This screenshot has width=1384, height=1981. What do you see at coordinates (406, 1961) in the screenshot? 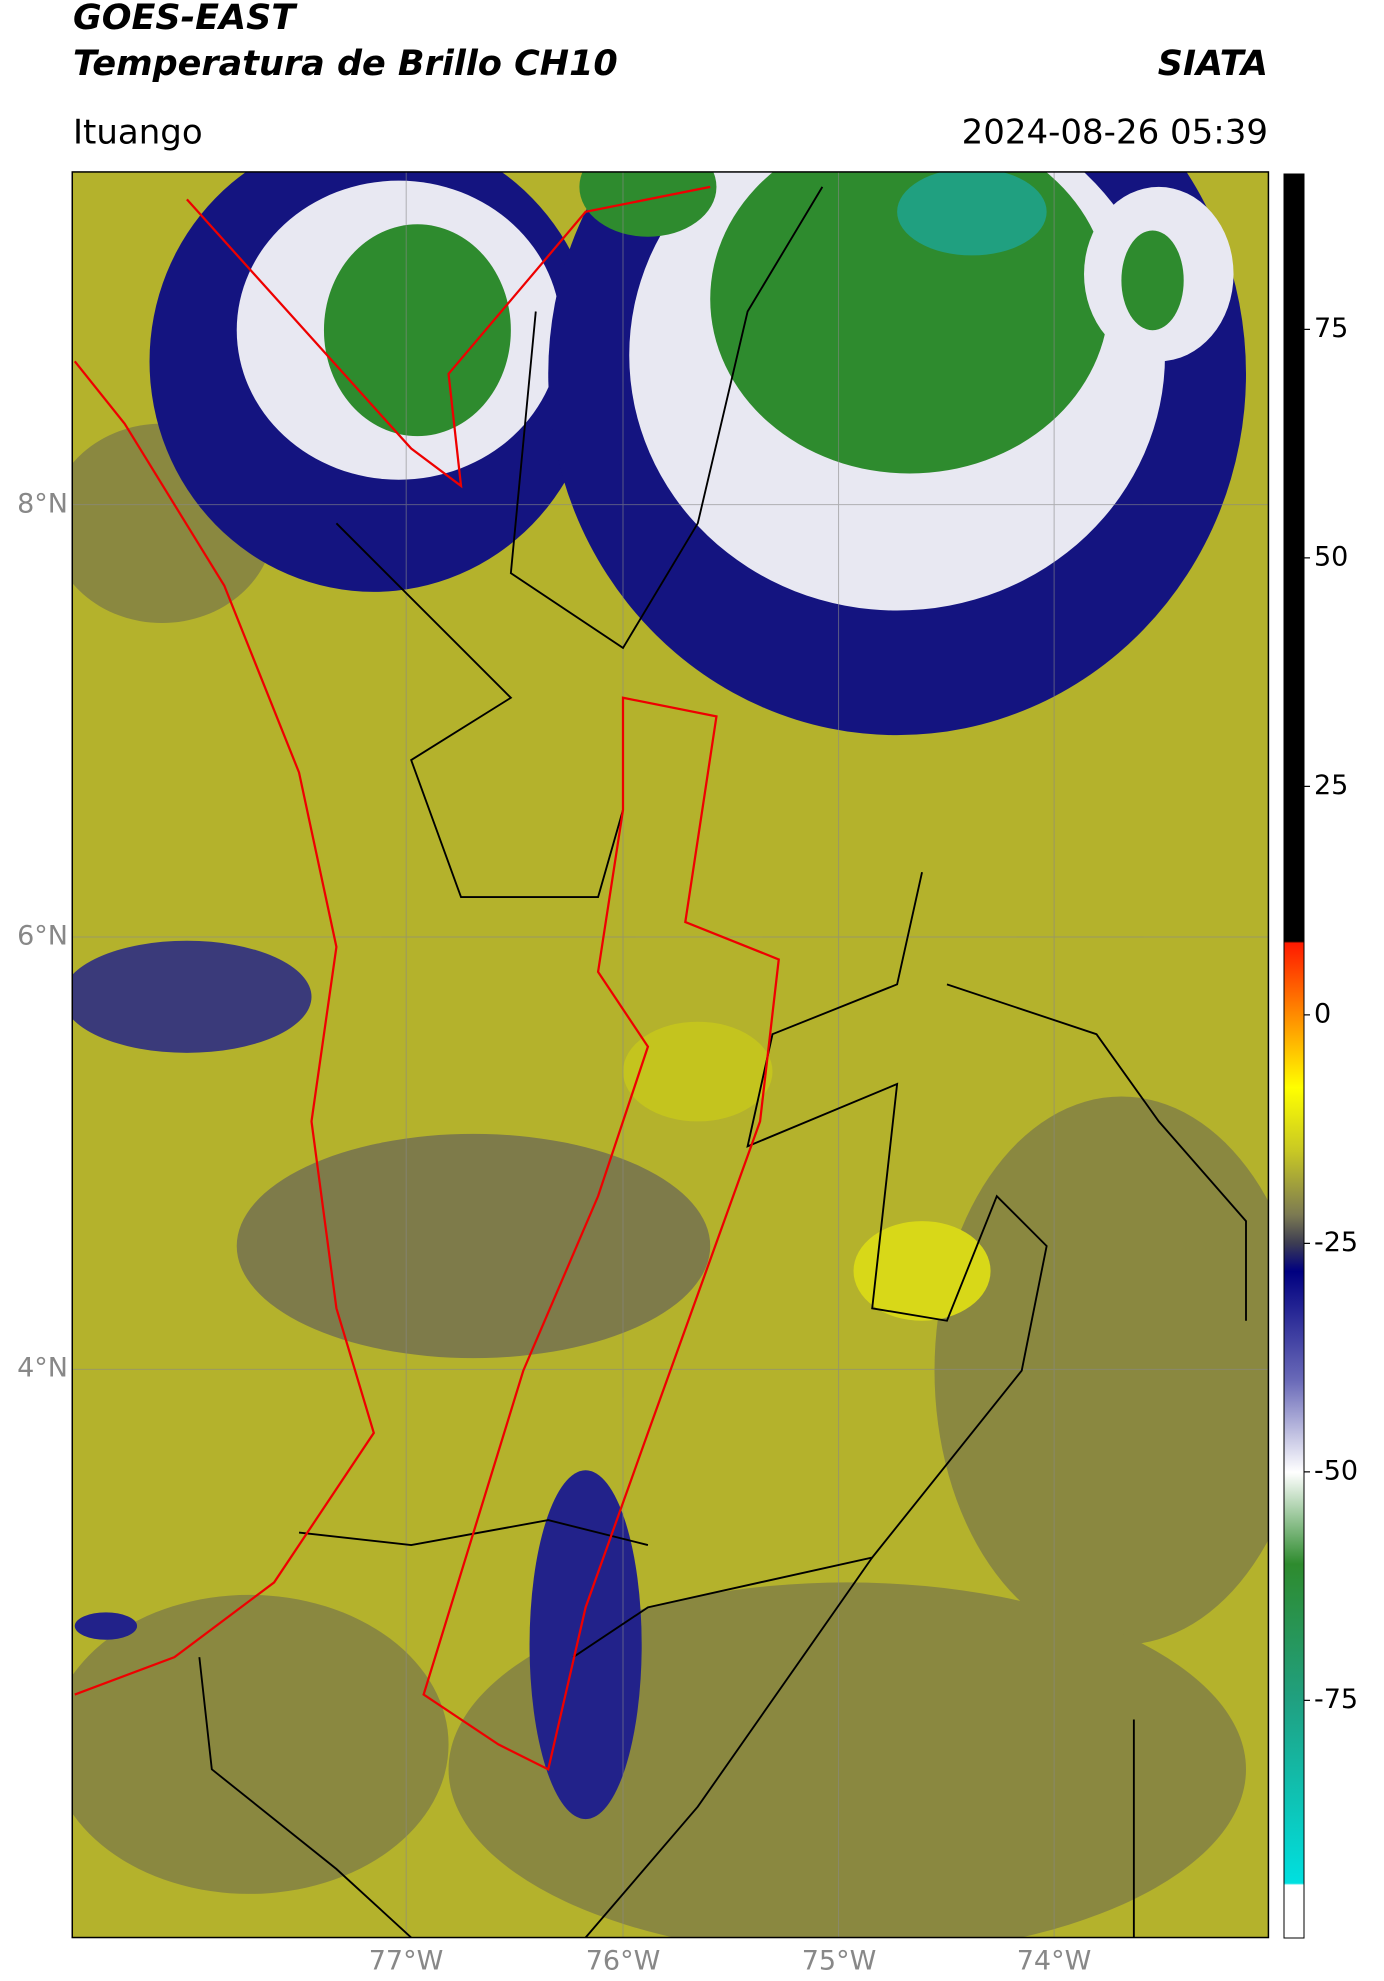
I see `lon-label: 77°W` at bounding box center [406, 1961].